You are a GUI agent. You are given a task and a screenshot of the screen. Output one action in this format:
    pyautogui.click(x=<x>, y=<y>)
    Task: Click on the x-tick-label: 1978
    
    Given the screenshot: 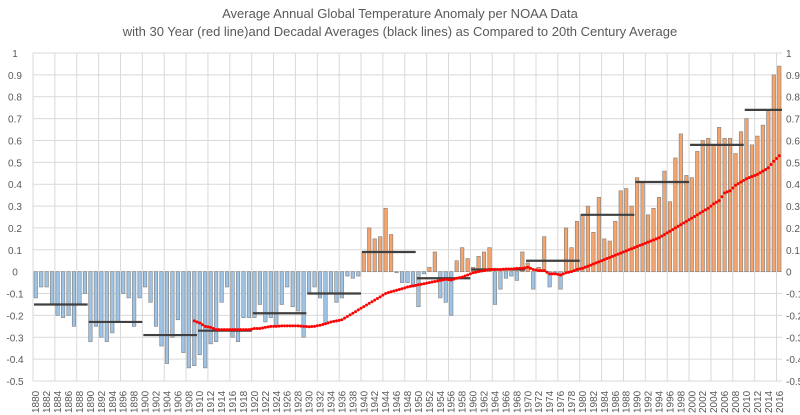 What is the action you would take?
    pyautogui.click(x=572, y=401)
    